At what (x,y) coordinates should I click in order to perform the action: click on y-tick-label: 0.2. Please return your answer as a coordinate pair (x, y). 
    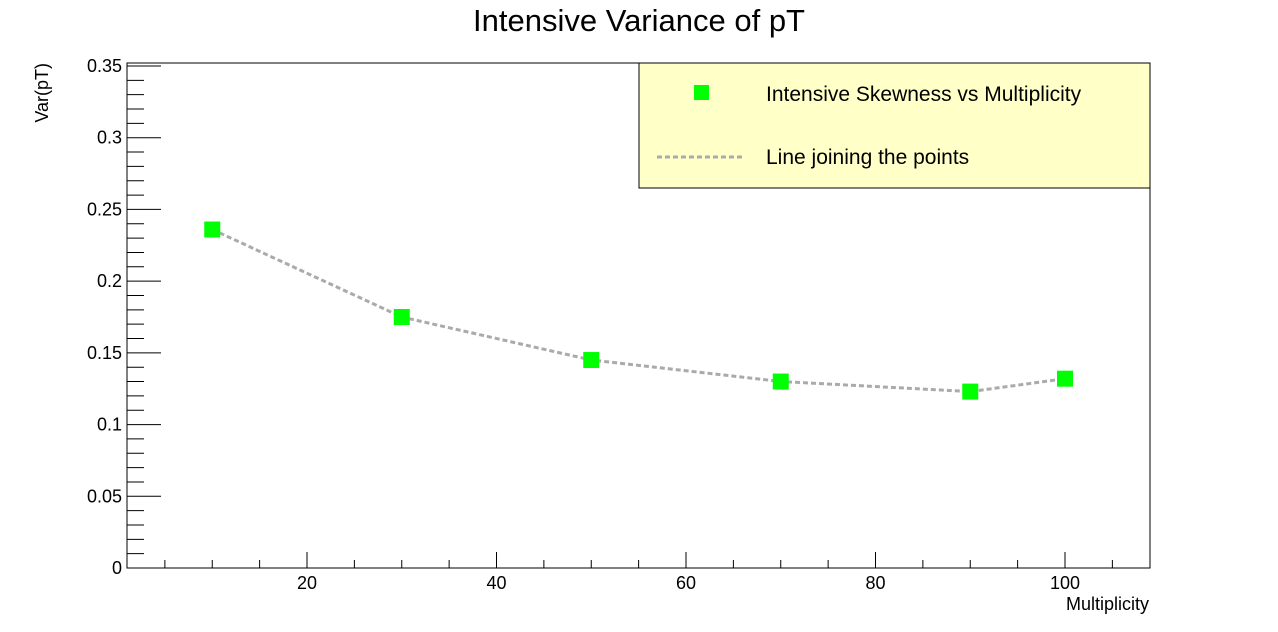
    Looking at the image, I should click on (109, 281).